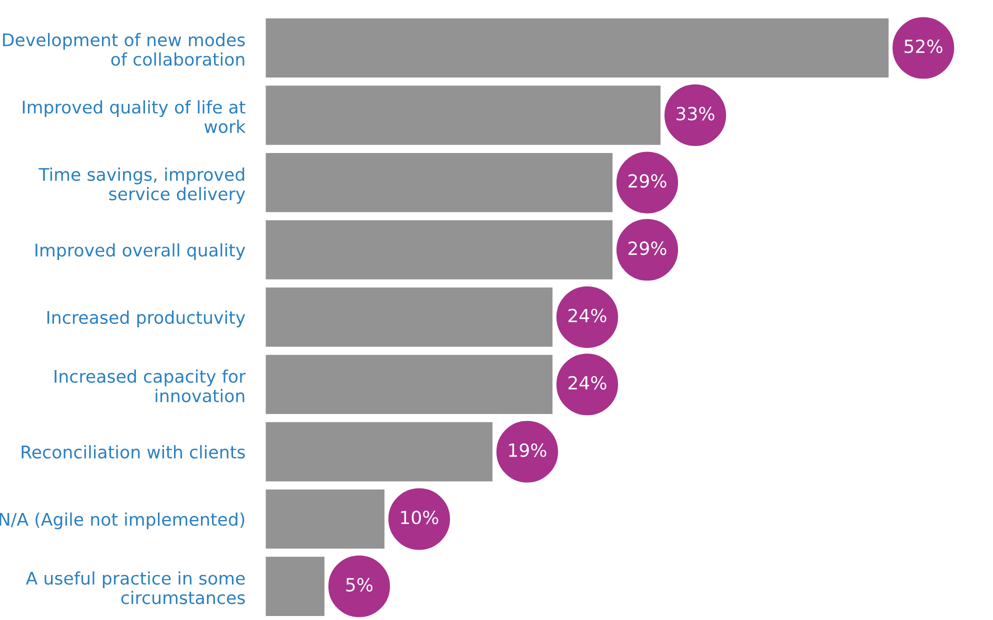 The width and height of the screenshot is (993, 620). Describe the element at coordinates (122, 521) in the screenshot. I see `y-tick-label: N/A (Agile not implemented)` at that location.